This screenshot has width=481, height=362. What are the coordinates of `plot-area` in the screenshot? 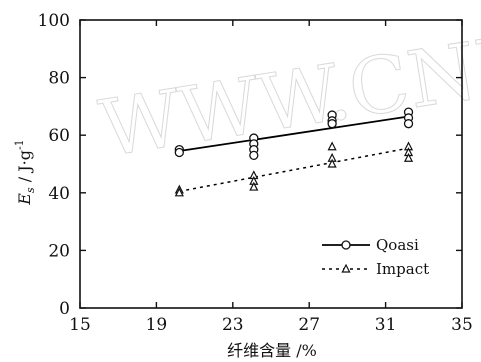 It's located at (294, 152).